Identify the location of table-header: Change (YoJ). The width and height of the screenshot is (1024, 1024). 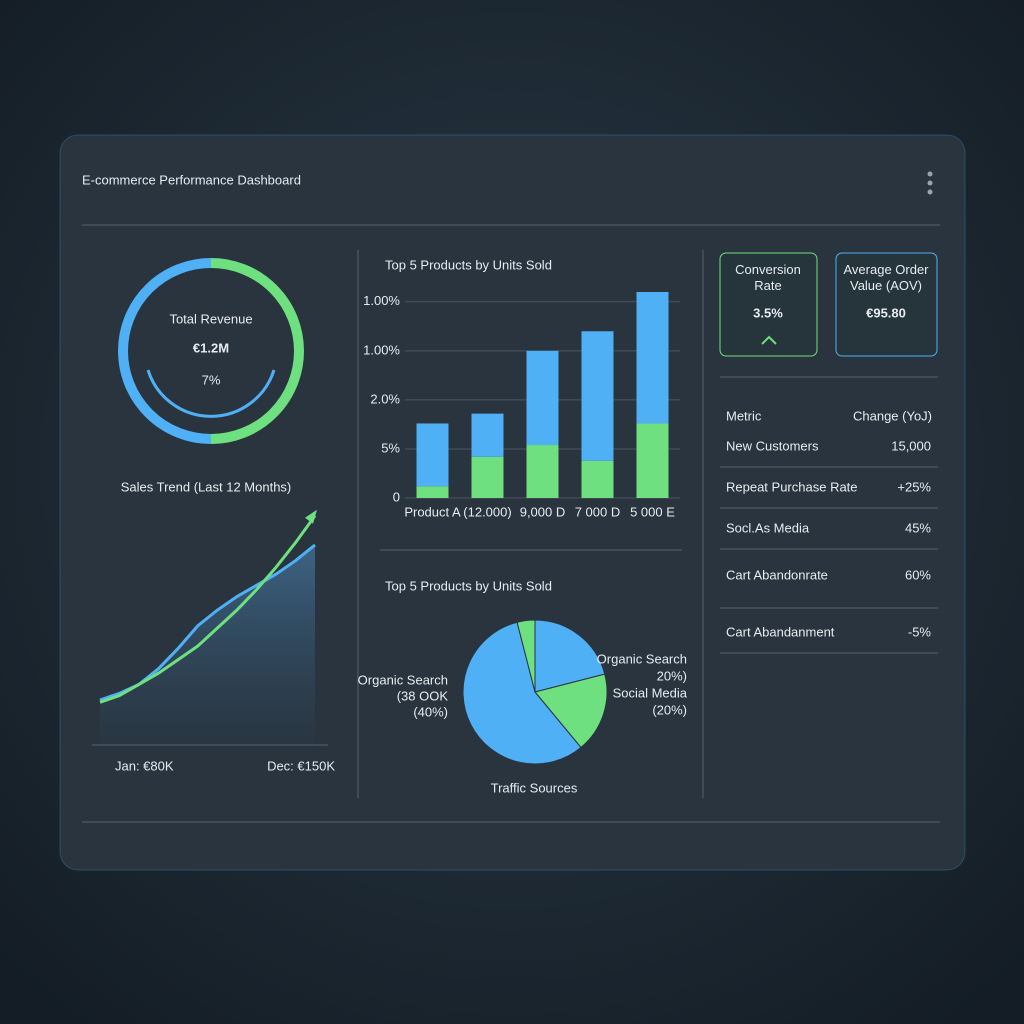
(892, 415).